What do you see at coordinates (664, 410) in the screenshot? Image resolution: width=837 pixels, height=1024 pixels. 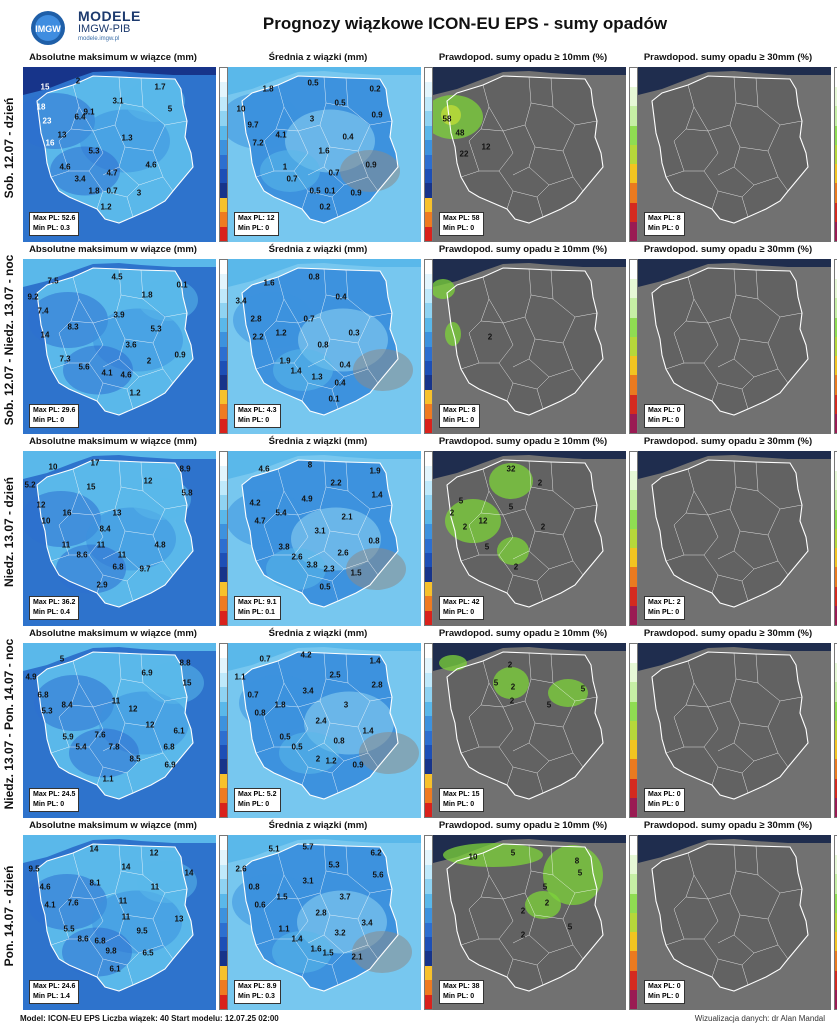 I see `max-value: Max PL: 0` at bounding box center [664, 410].